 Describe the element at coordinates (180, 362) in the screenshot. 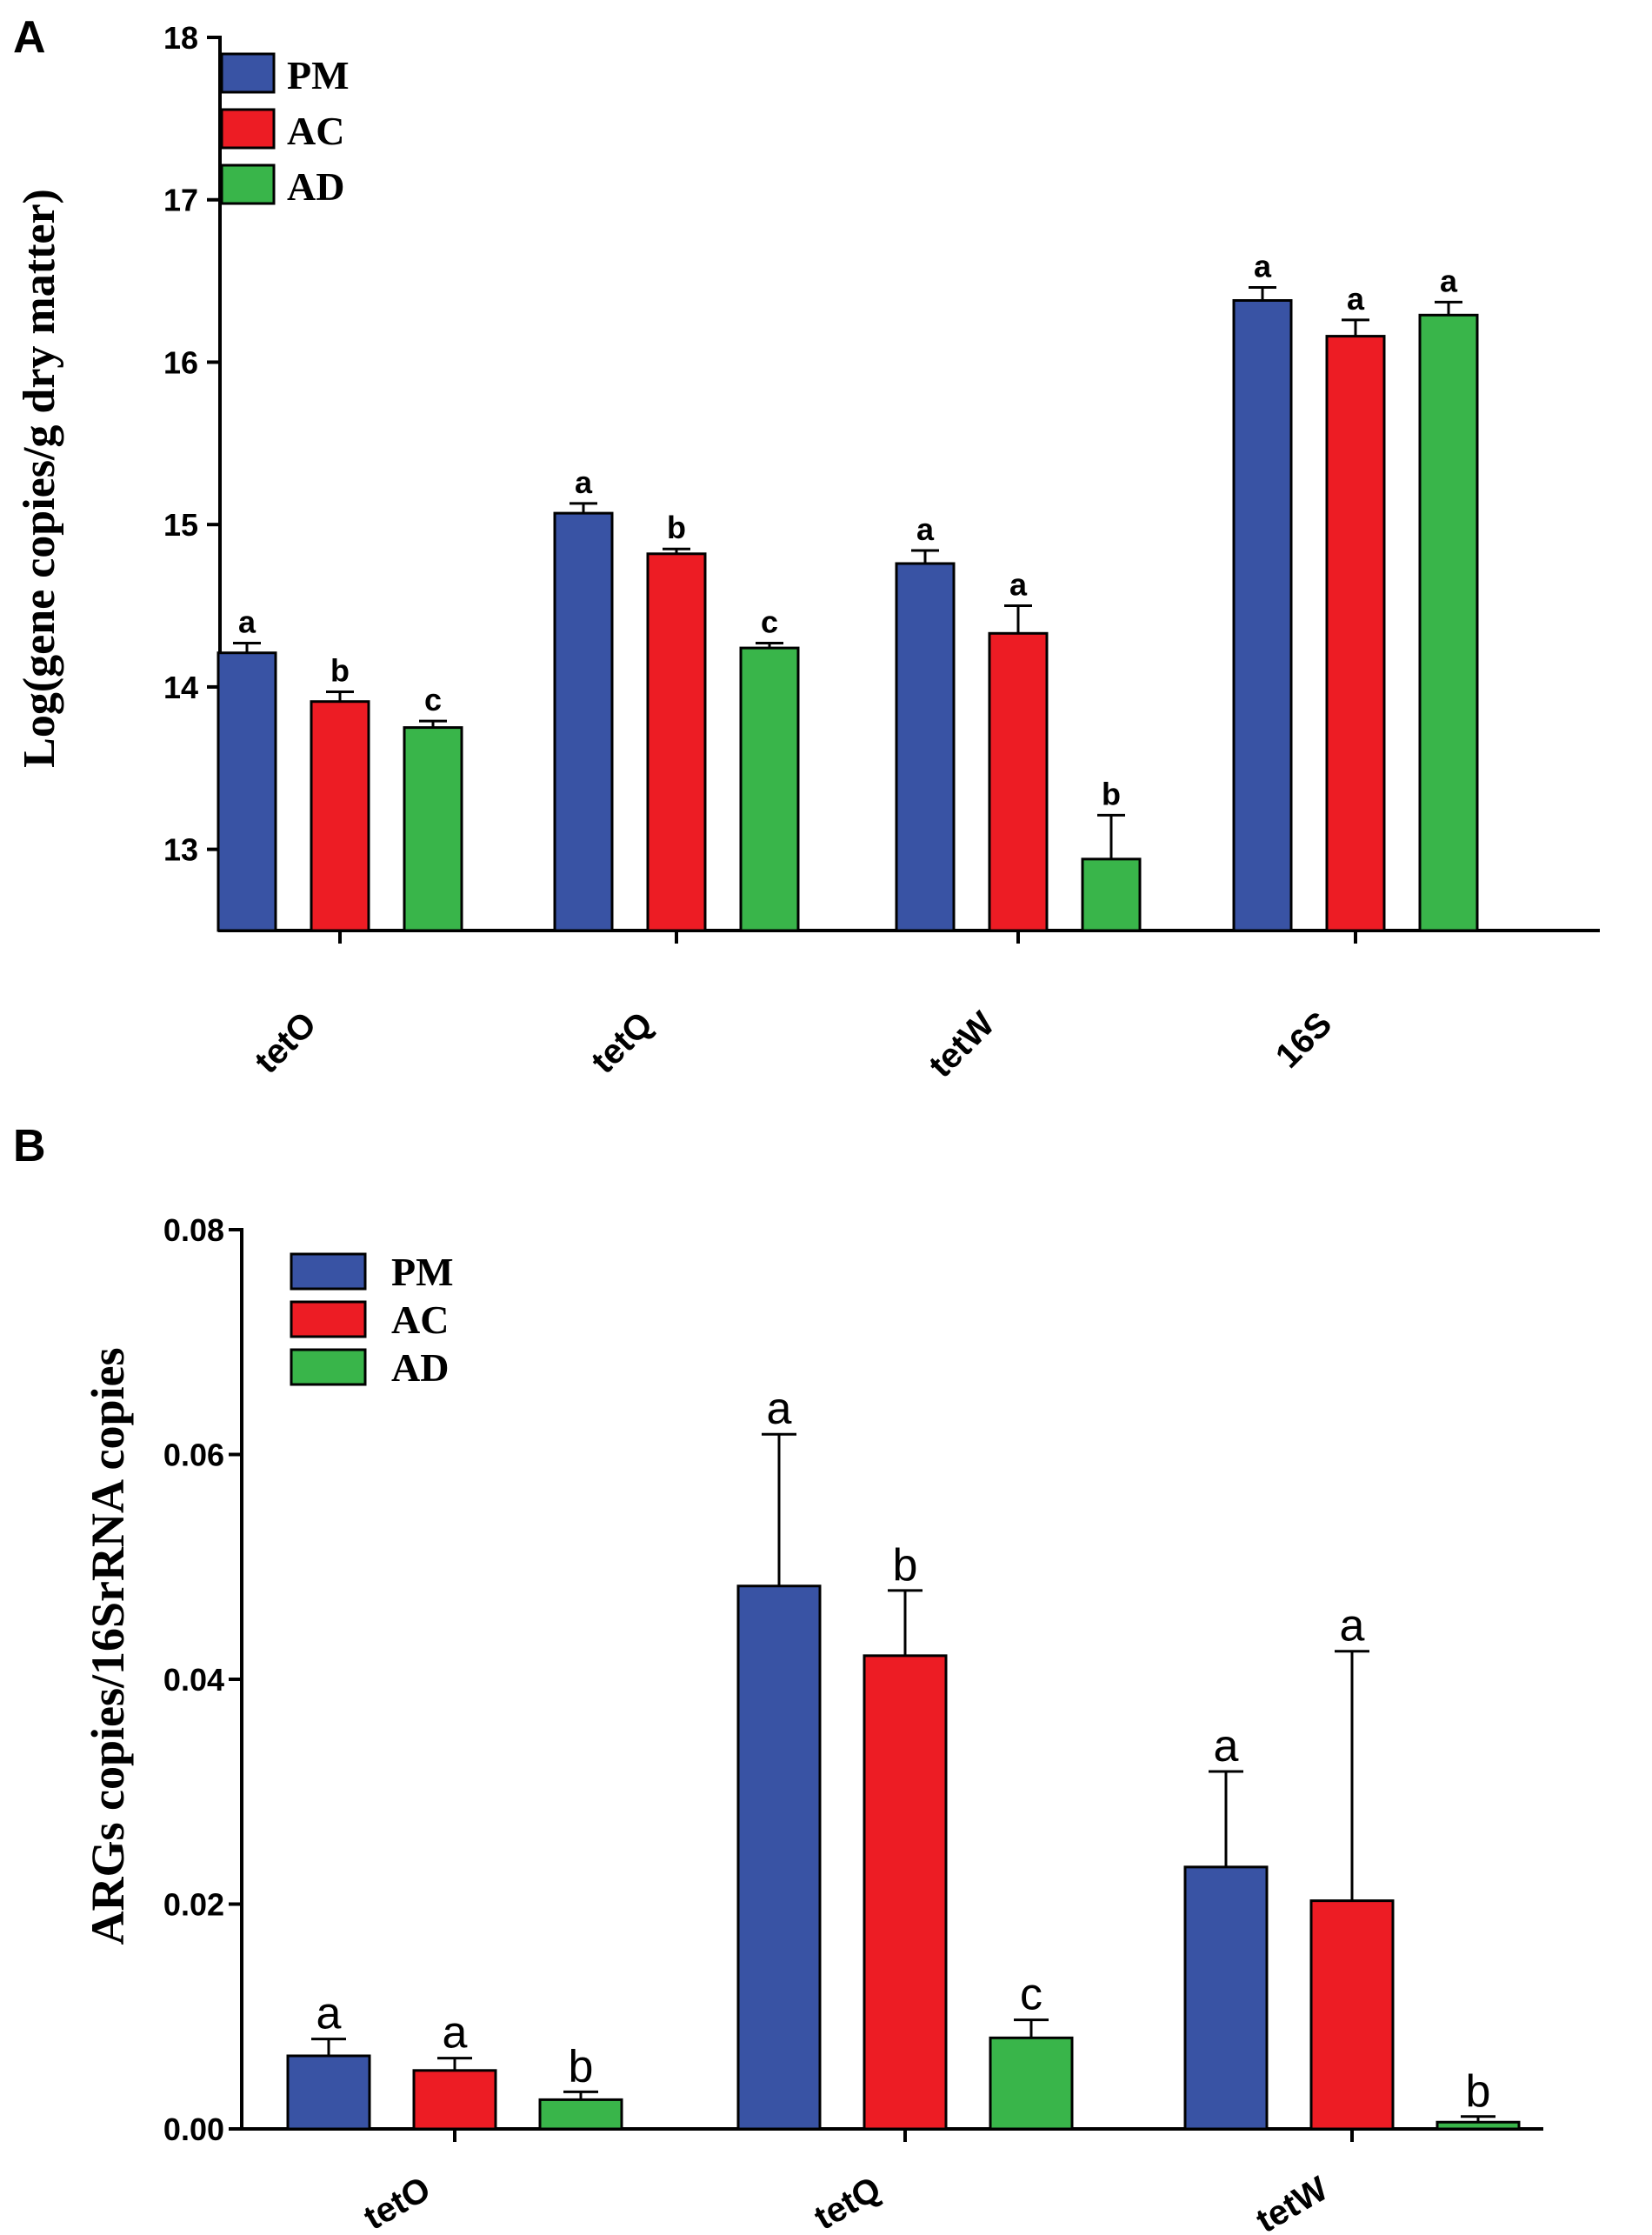

I see `y-tick-label: 16` at that location.